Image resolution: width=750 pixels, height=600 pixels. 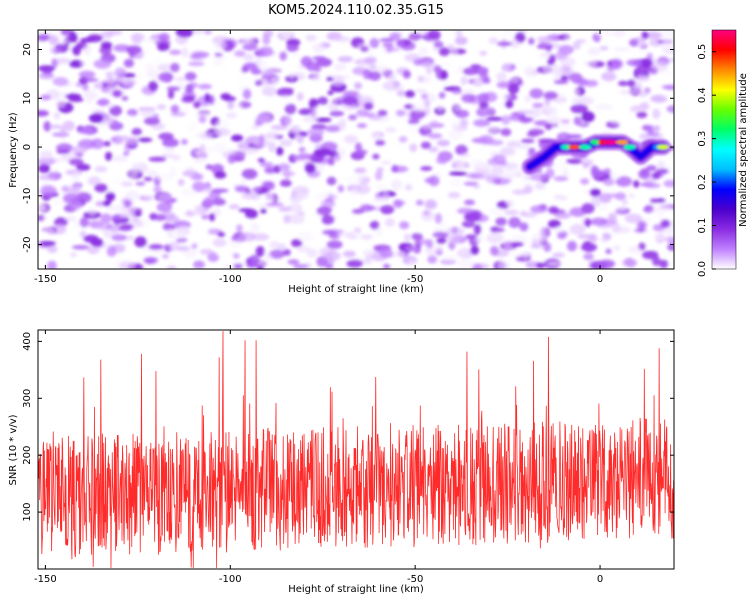 I want to click on y-tick-label: 0, so click(x=27, y=147).